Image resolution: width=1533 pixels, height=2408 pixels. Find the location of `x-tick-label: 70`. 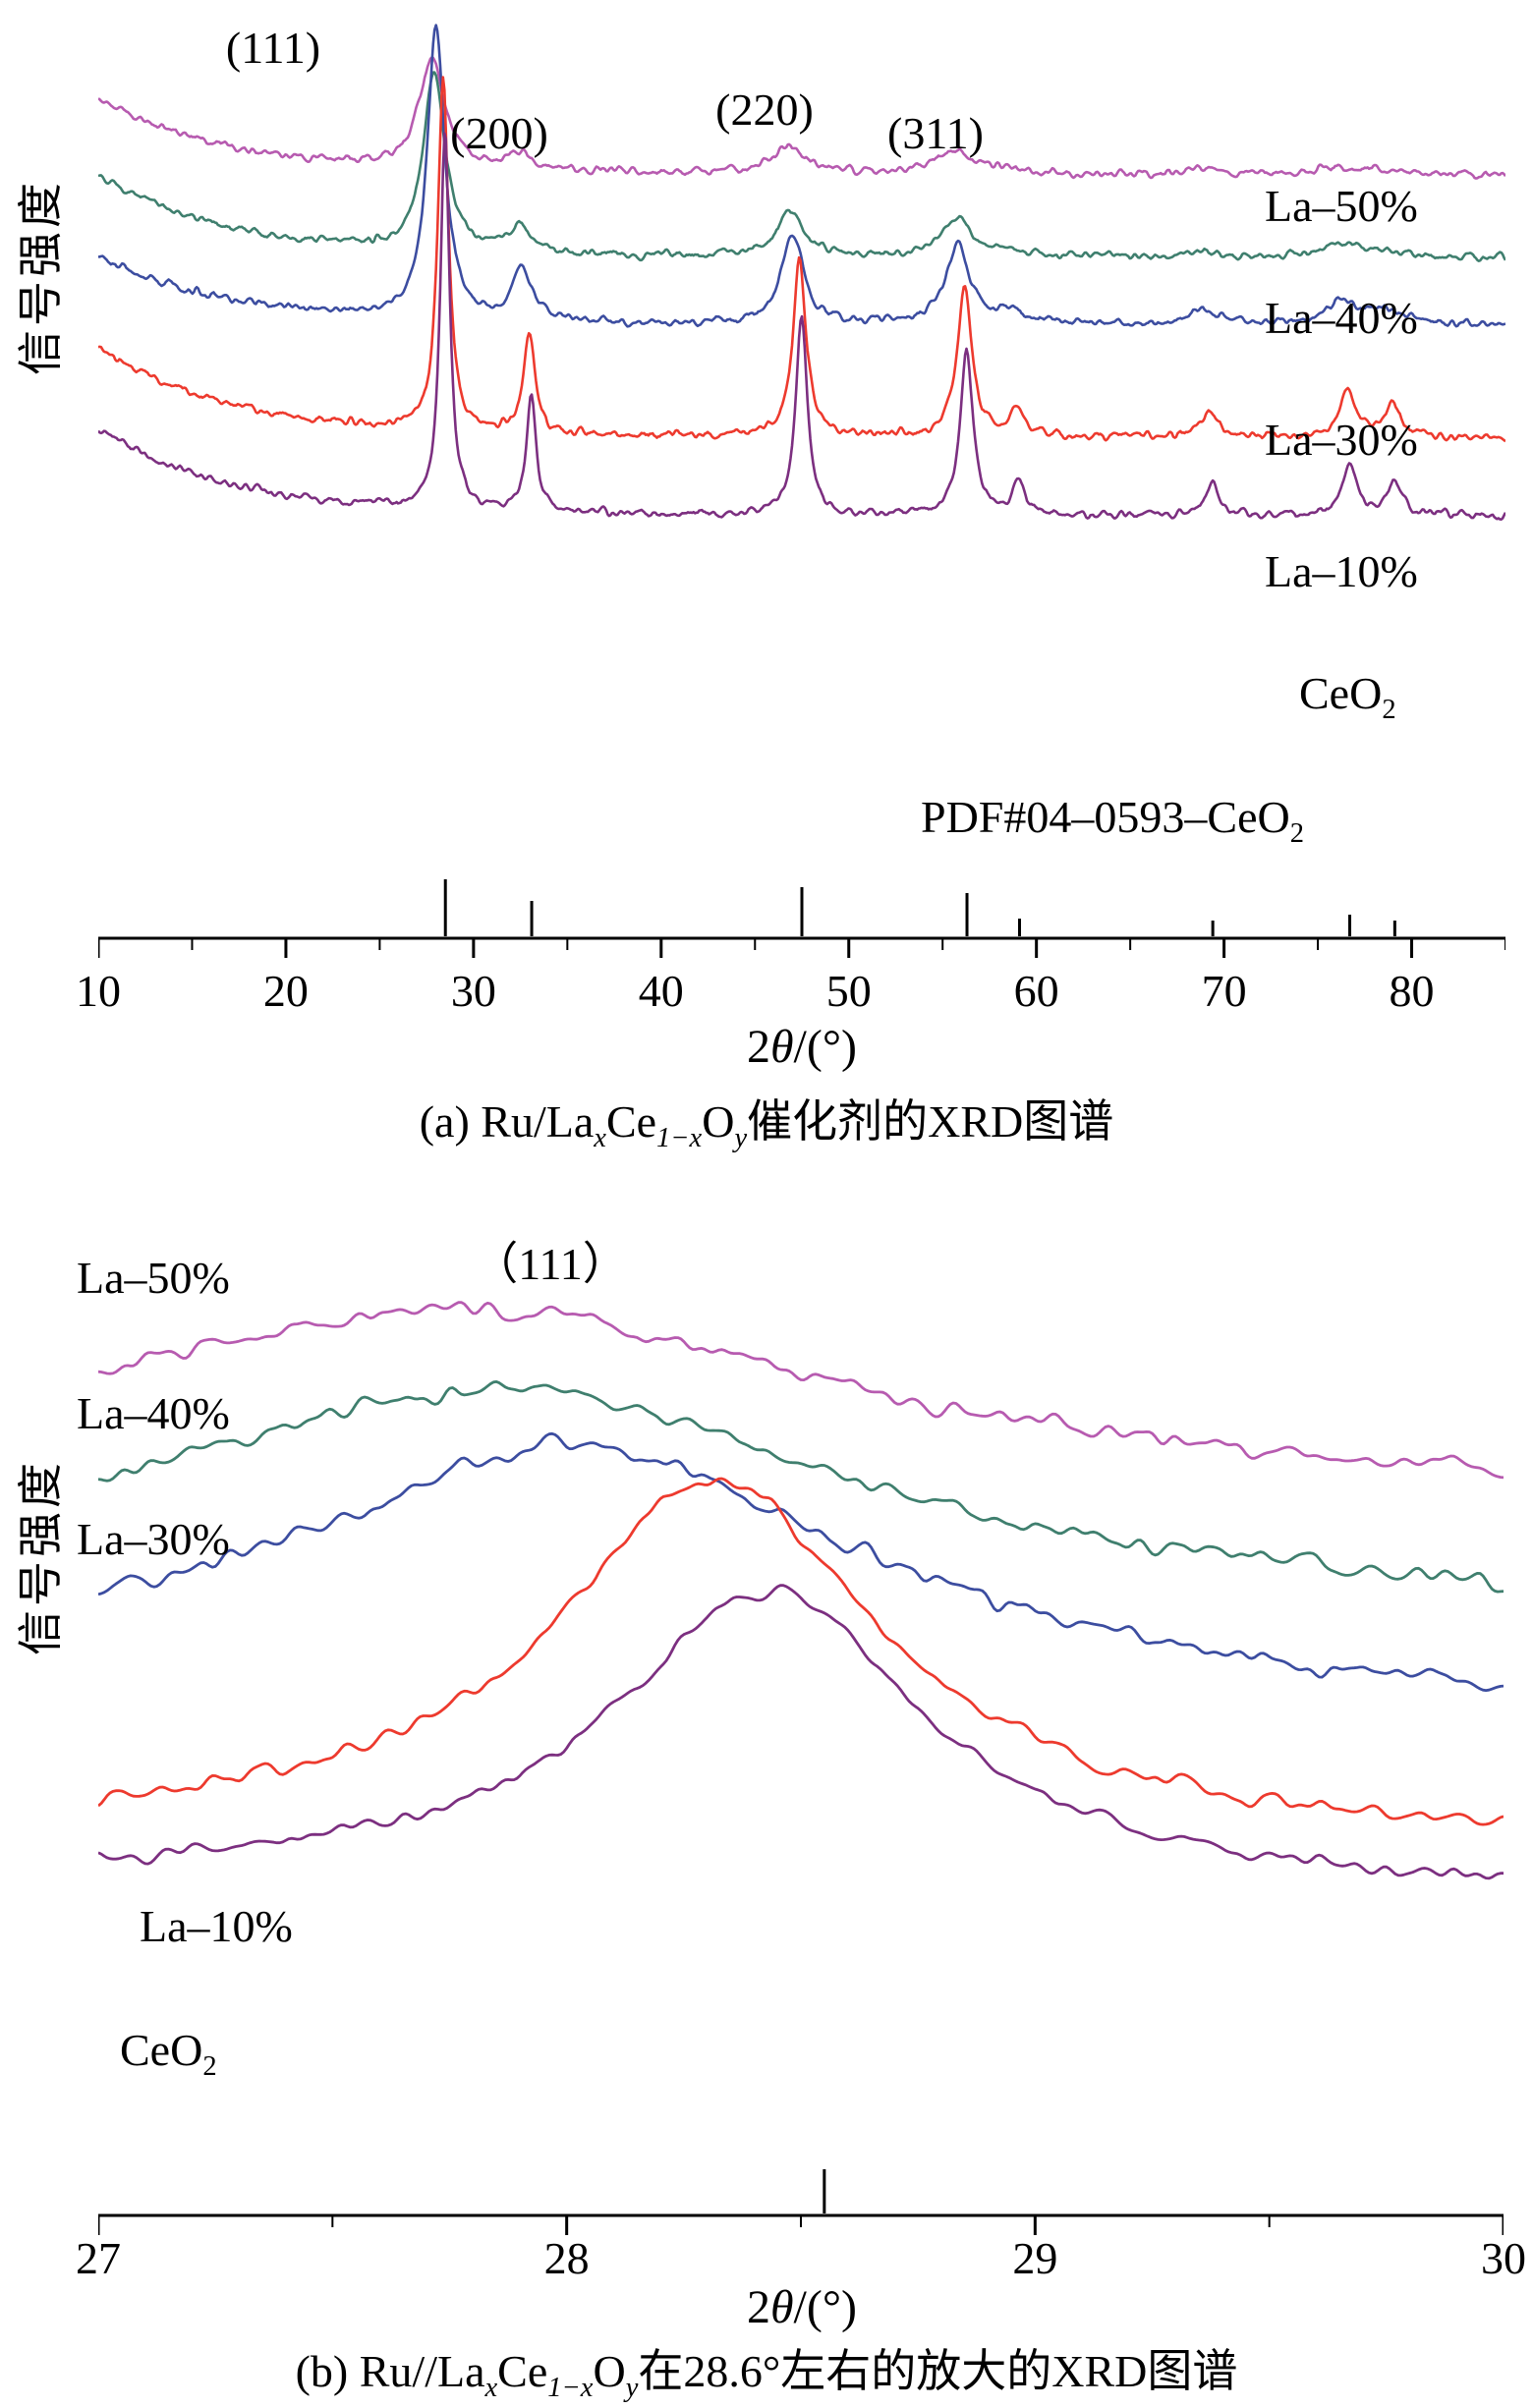

x-tick-label: 70 is located at coordinates (1224, 991).